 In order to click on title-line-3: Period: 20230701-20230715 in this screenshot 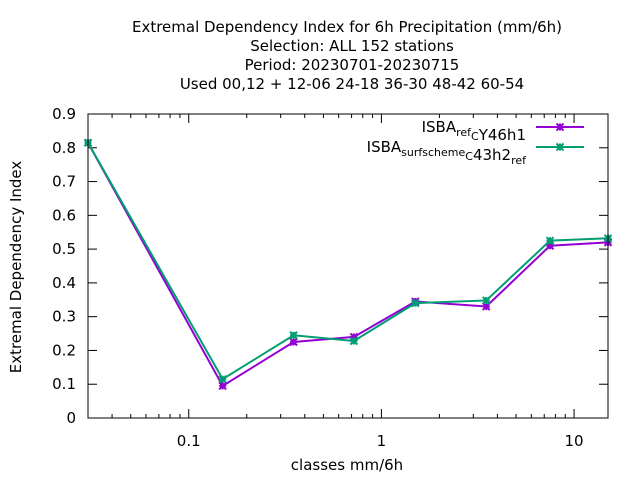, I will do `click(352, 65)`.